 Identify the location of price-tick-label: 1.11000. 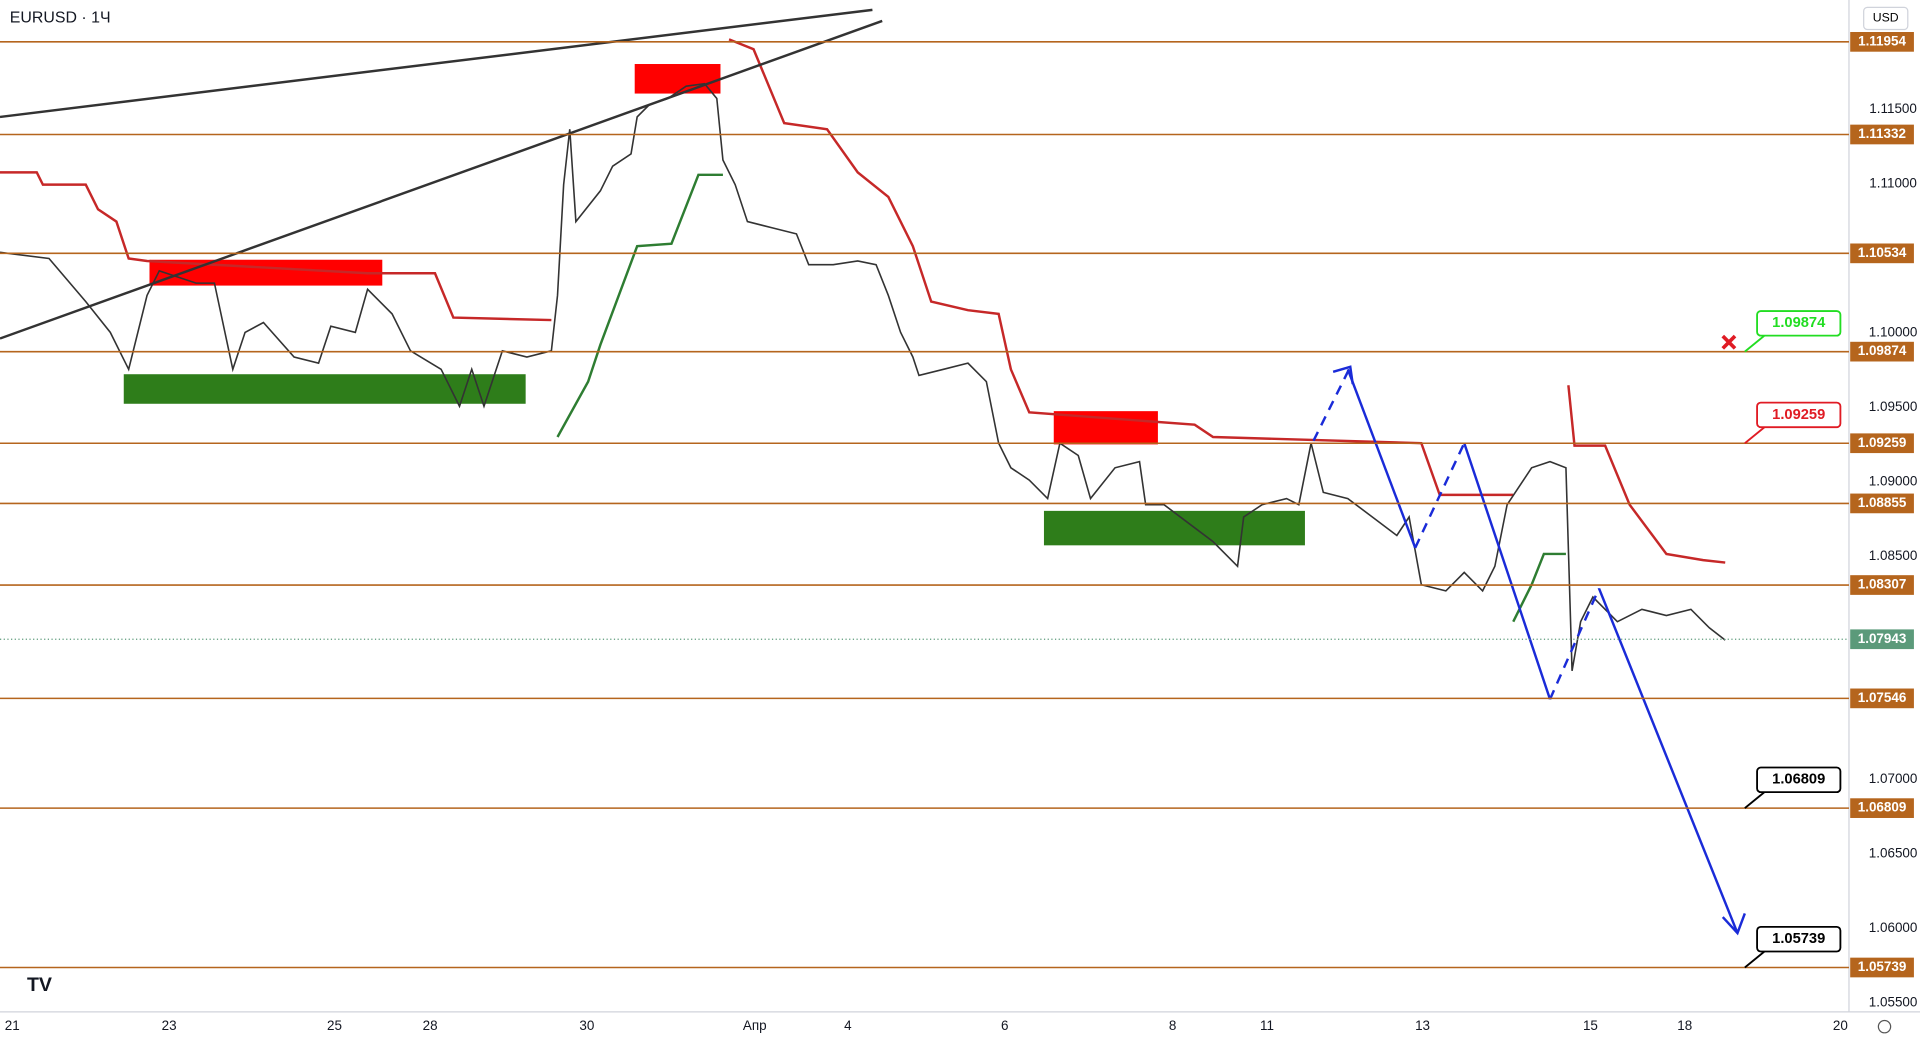
(1893, 182).